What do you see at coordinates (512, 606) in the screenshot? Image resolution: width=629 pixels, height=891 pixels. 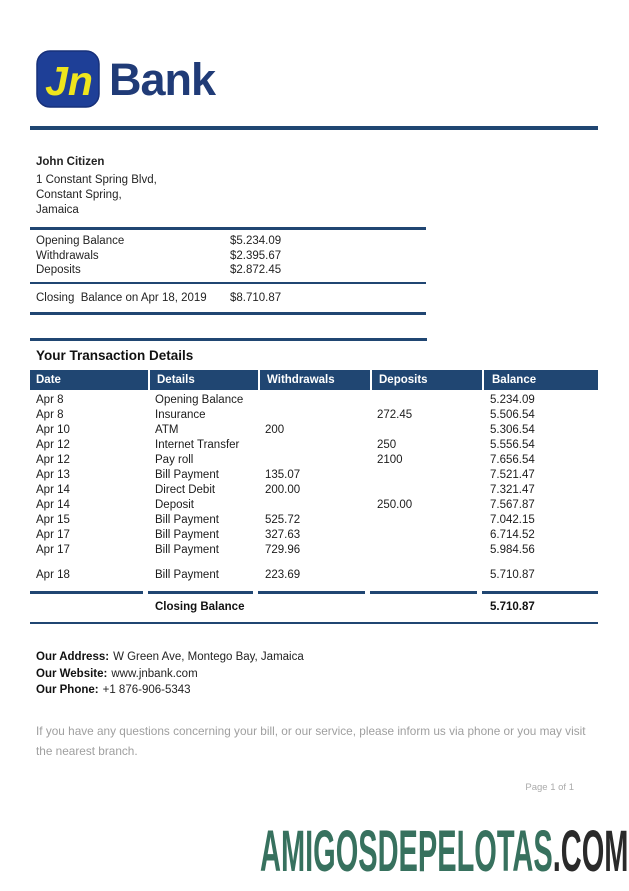 I see `closing-balance-value: 5.710.87` at bounding box center [512, 606].